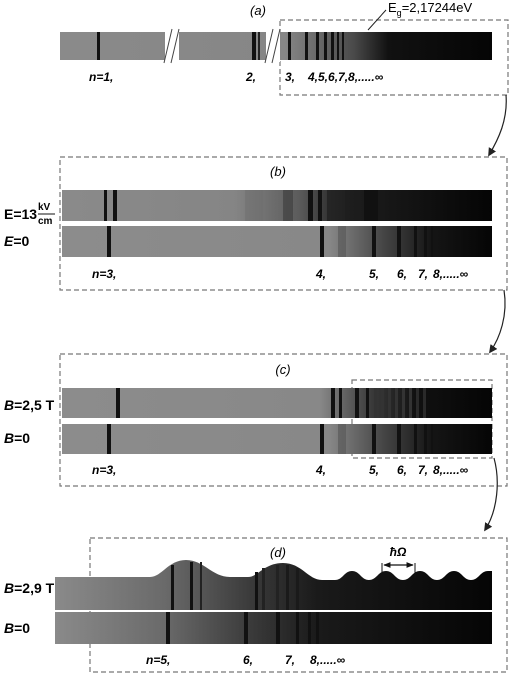 This screenshot has width=520, height=680. I want to click on panel-b-field-band, so click(277, 205).